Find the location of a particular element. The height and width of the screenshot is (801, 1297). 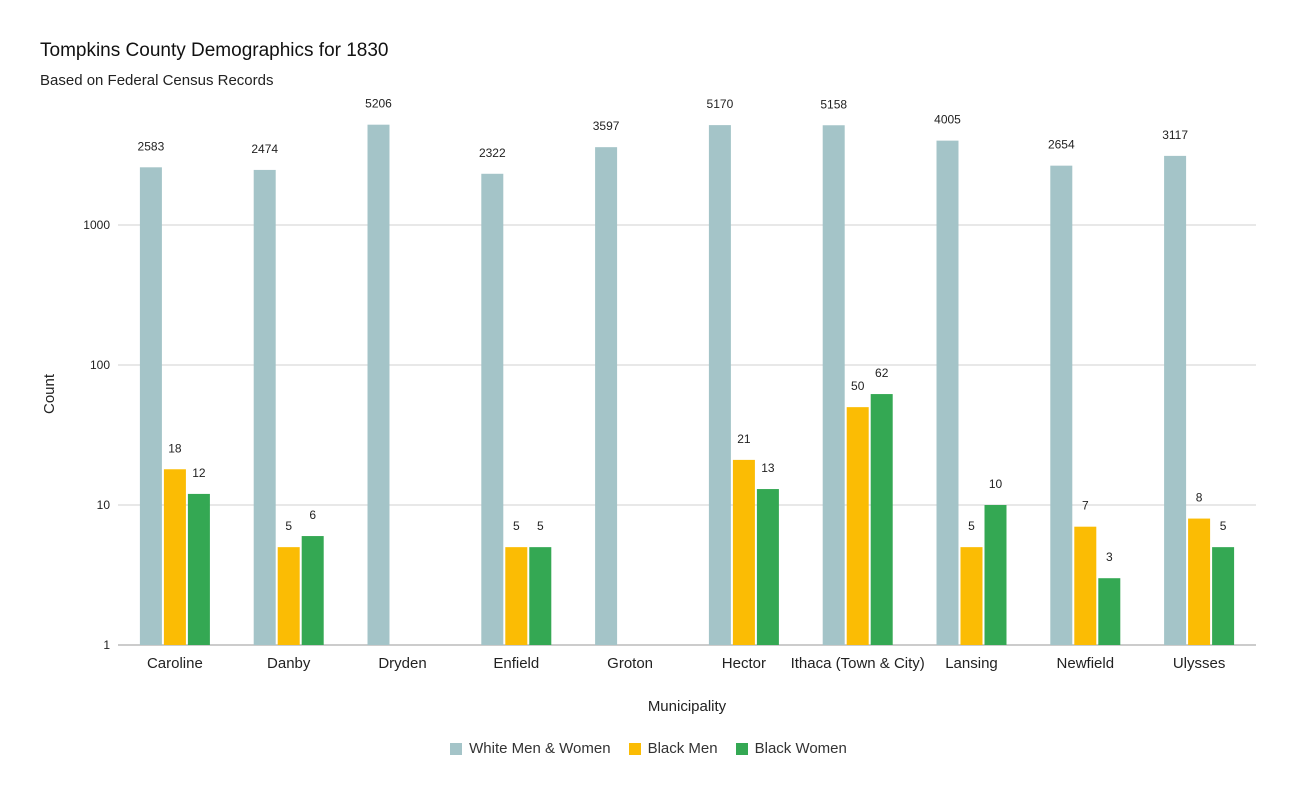

chart-subtitle: Based on Federal Census Records is located at coordinates (157, 80).